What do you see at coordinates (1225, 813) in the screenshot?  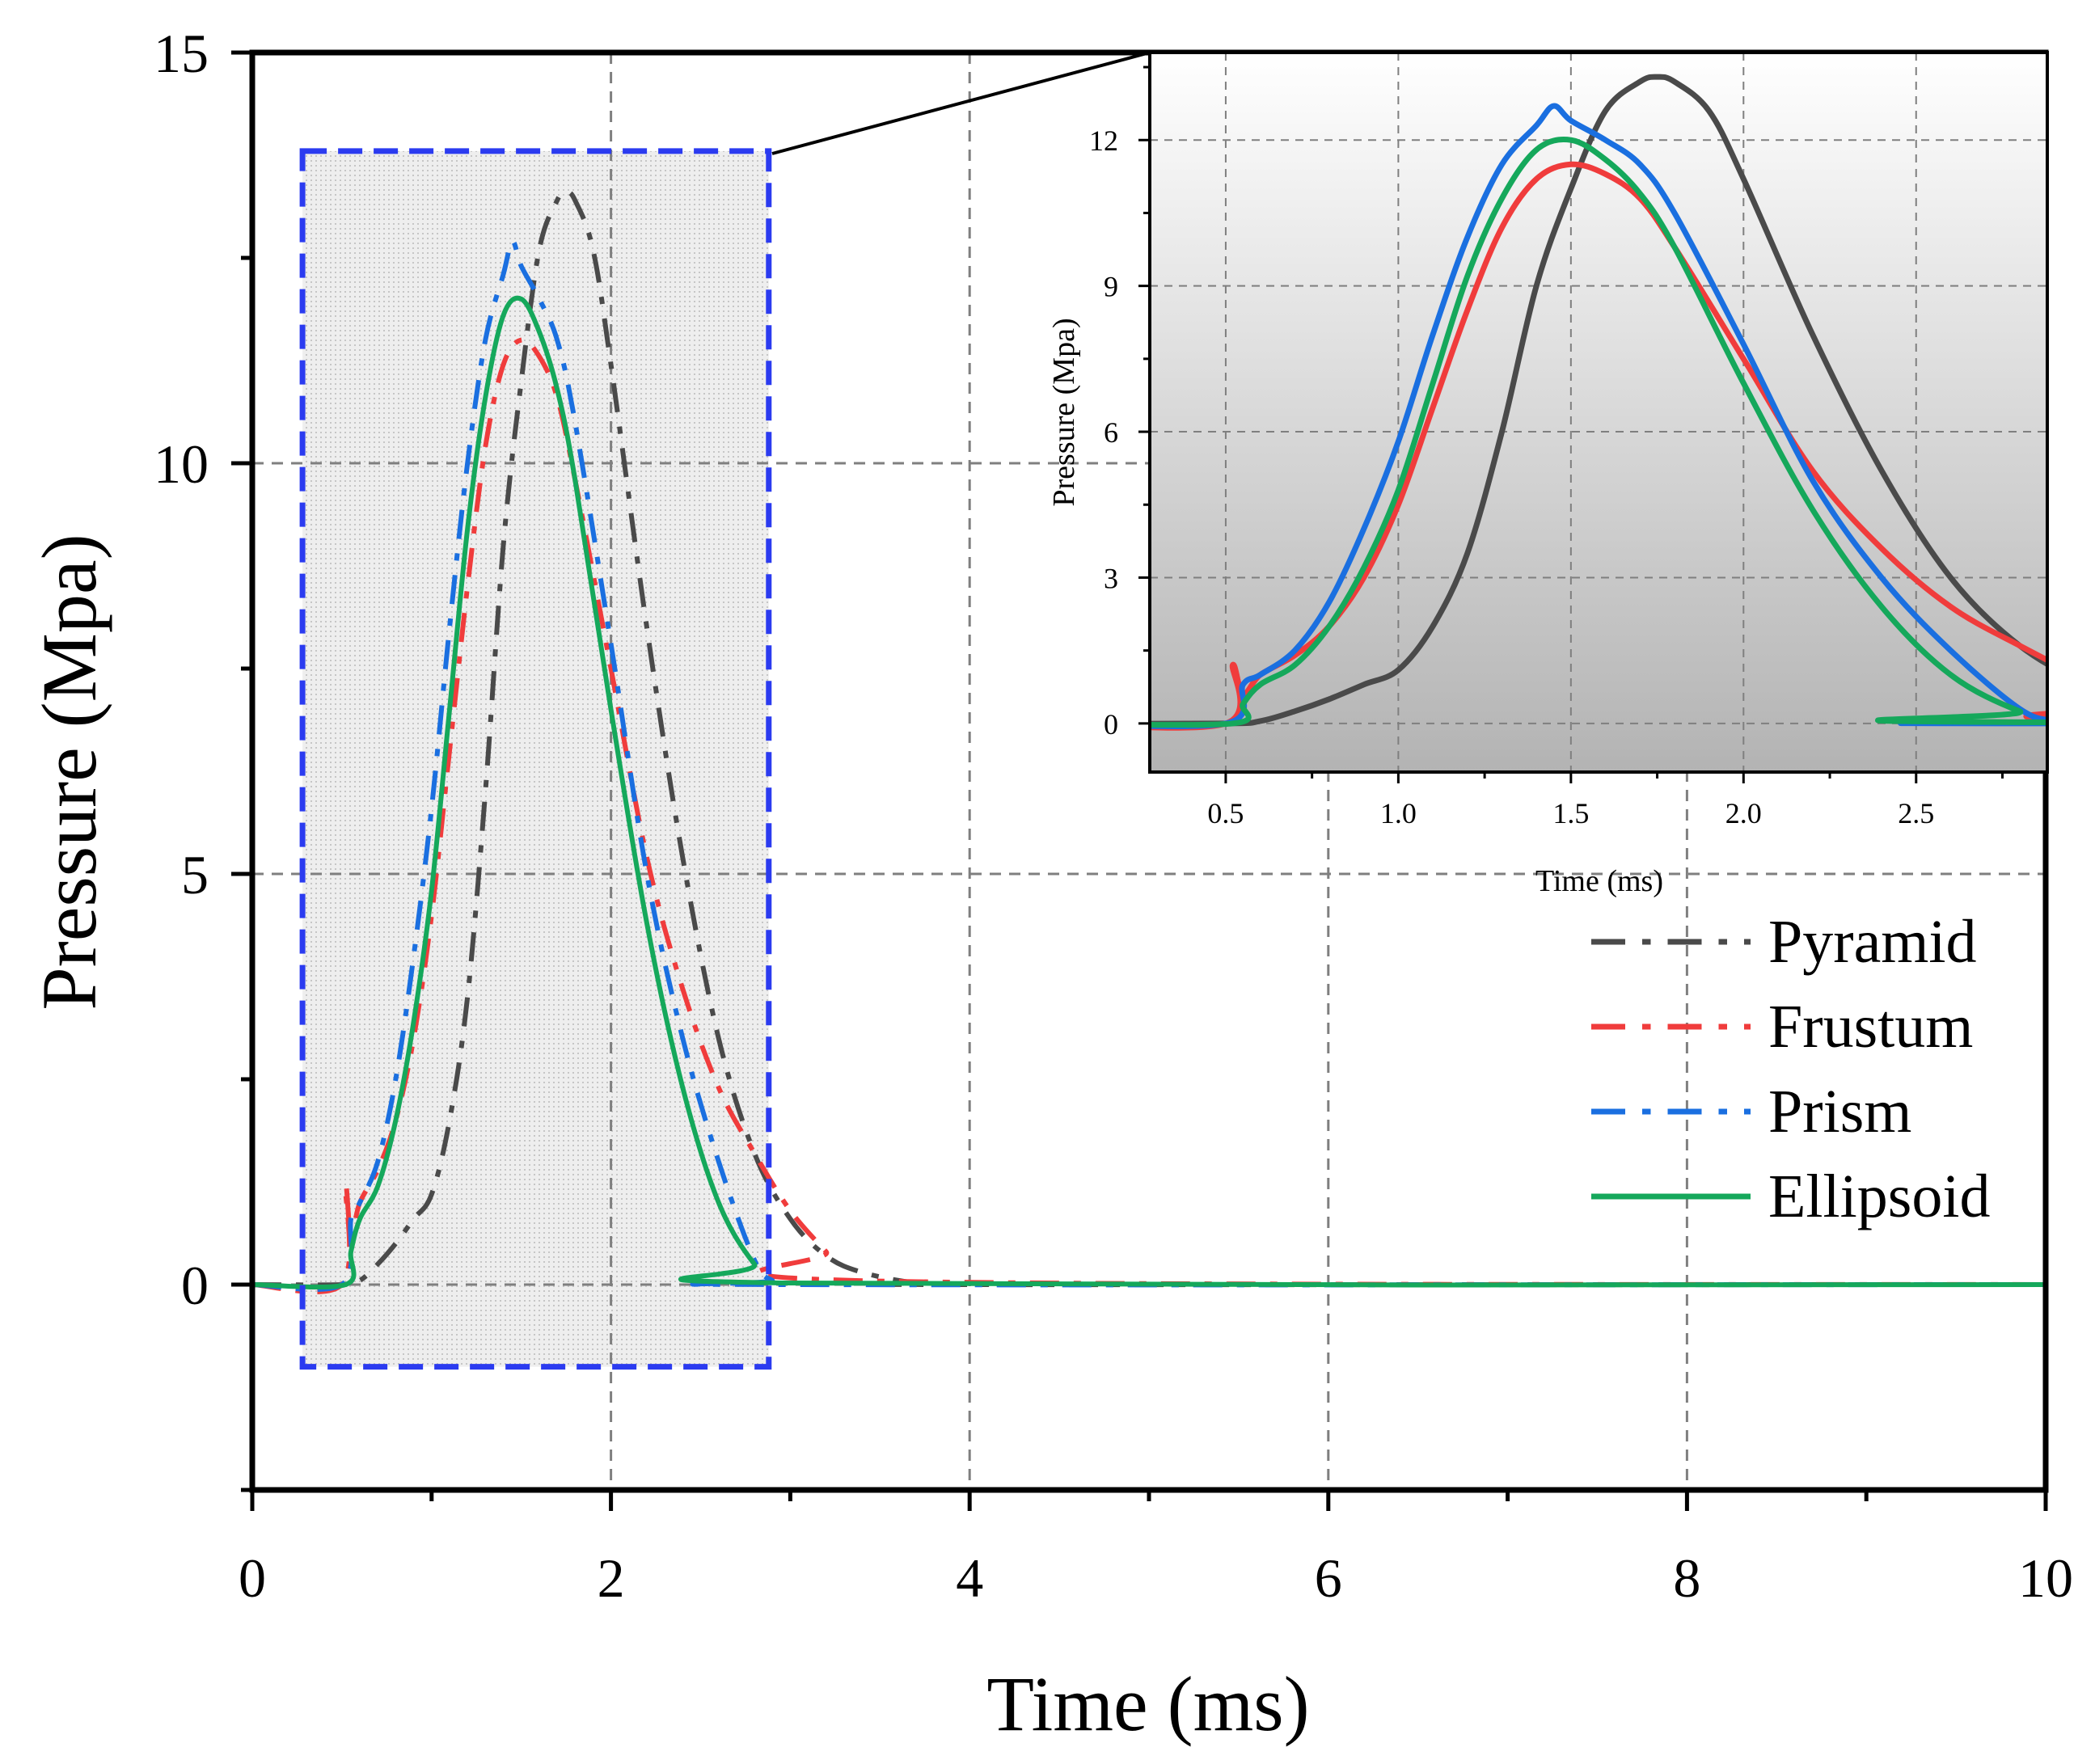 I see `inset-x-tick-label: 0.5` at bounding box center [1225, 813].